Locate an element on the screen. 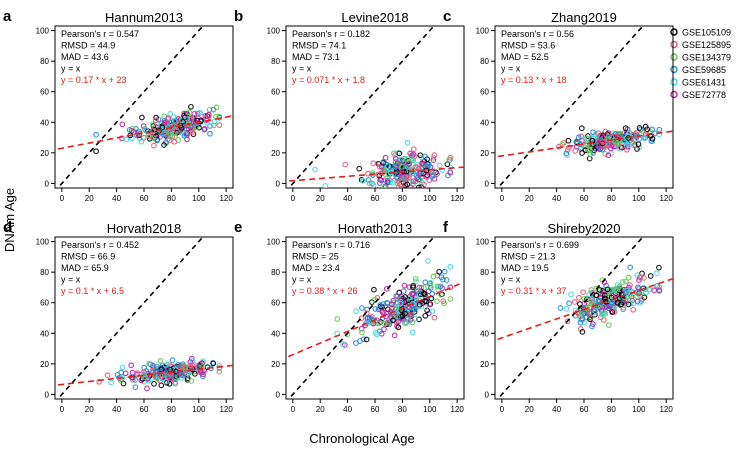  fit-label: y = 0.071 * x + 1.8 is located at coordinates (328, 80).